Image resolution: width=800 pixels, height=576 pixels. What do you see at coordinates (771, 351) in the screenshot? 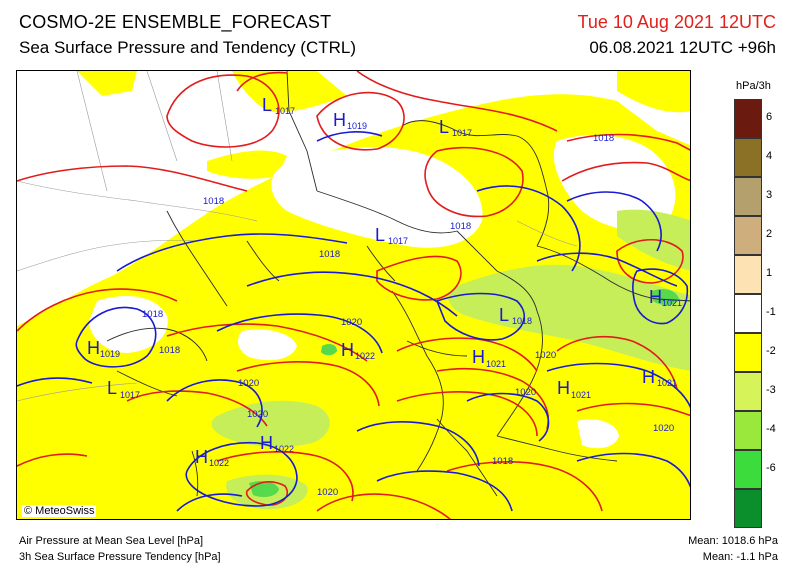
I see `legend-tick-label: -2` at bounding box center [771, 351].